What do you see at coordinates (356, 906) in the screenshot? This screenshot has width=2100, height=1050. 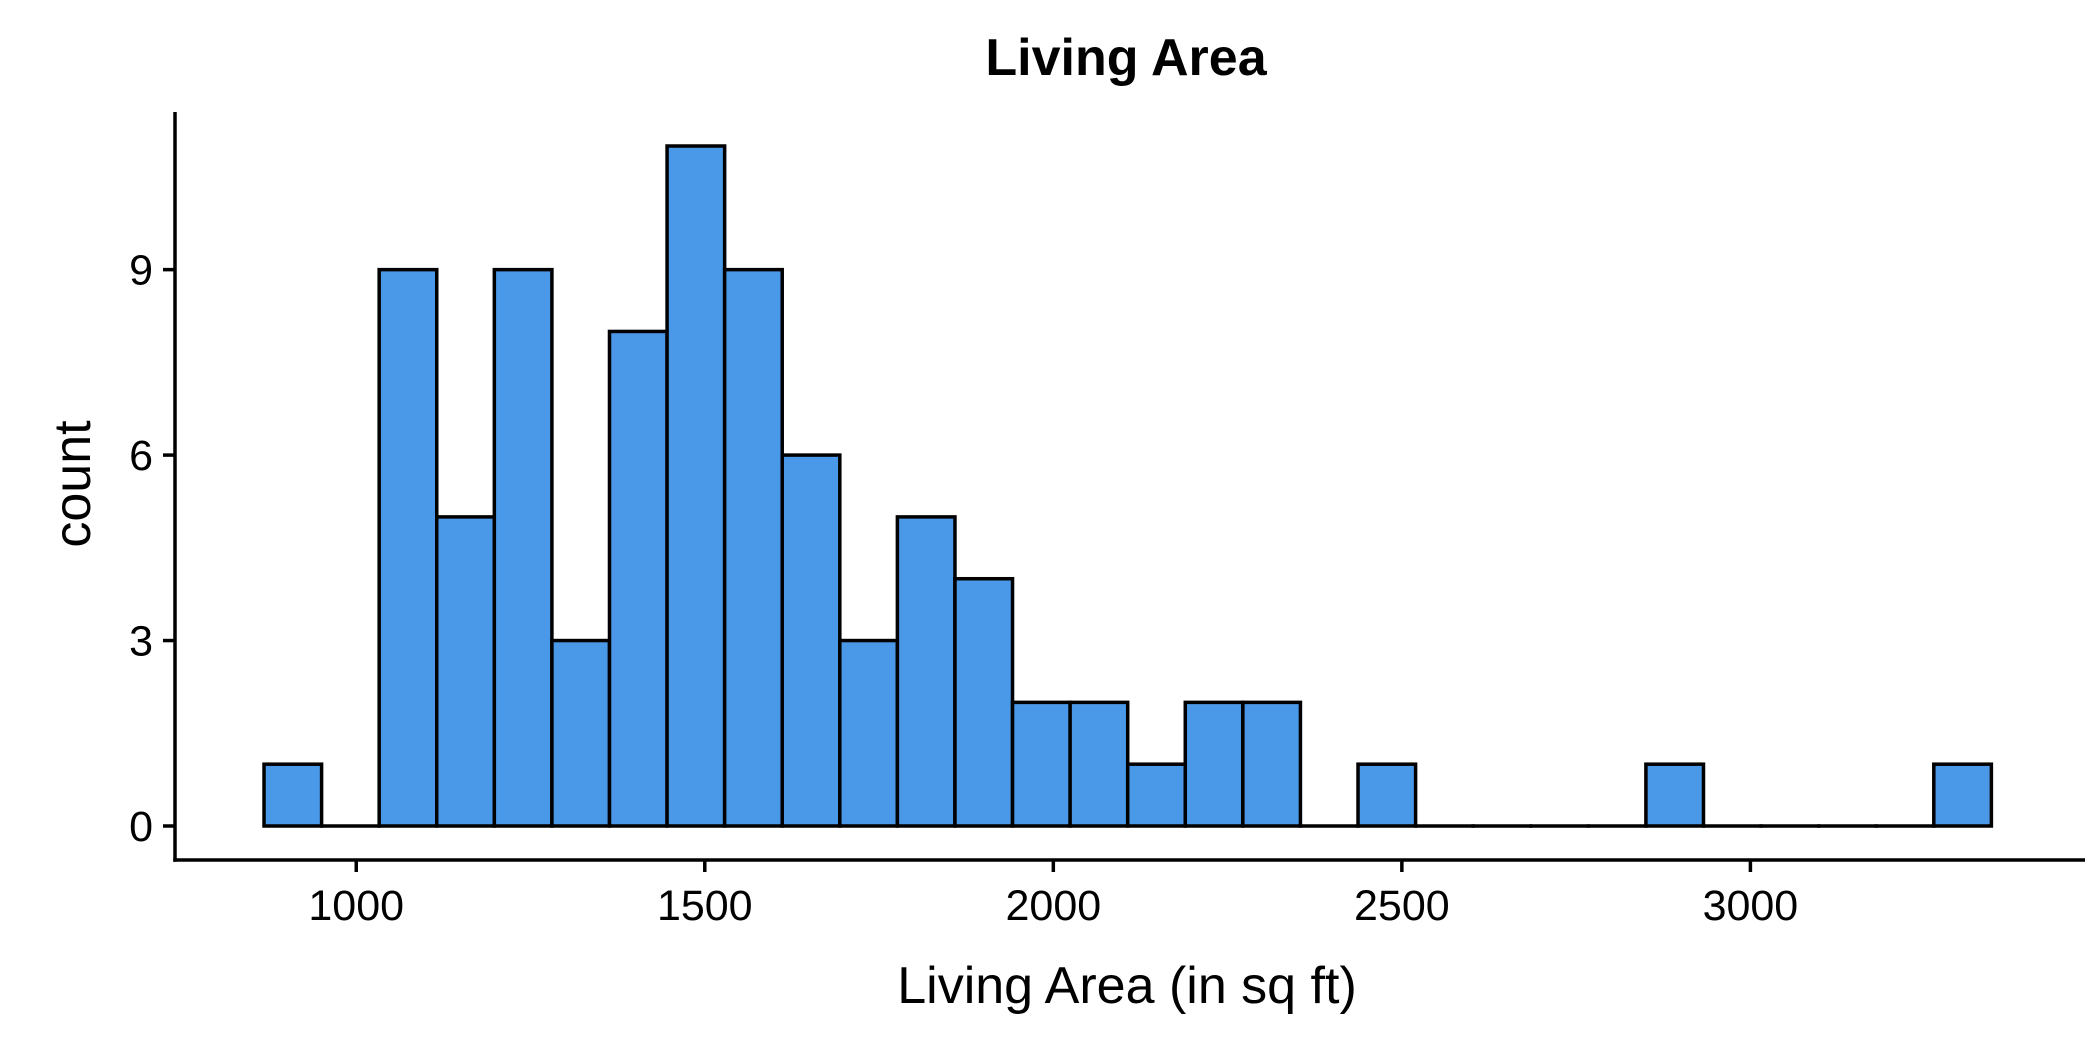 I see `x-tick-label: 1000` at bounding box center [356, 906].